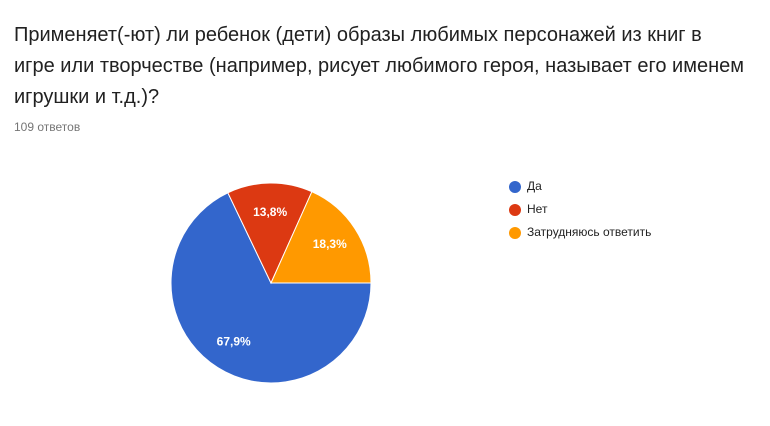 Image resolution: width=770 pixels, height=426 pixels. I want to click on chart-subtitle: 109 ответов, so click(47, 127).